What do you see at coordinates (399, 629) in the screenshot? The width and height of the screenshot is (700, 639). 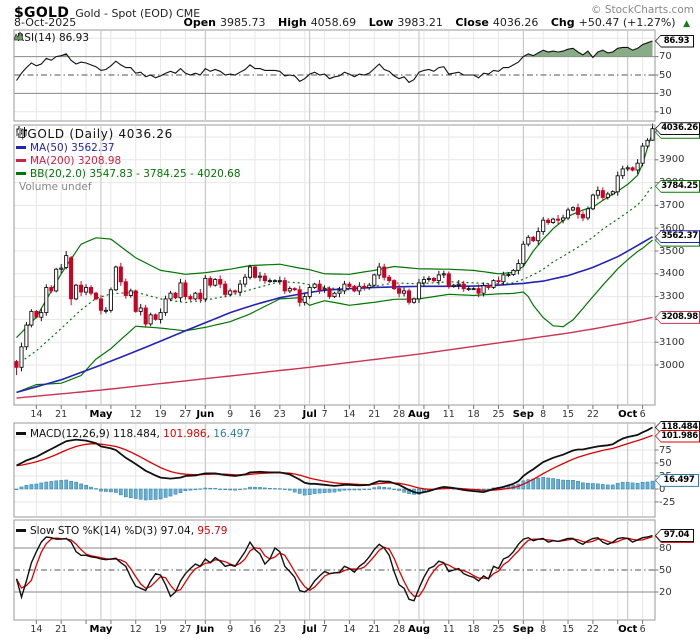 I see `x-axis-date-label: 28` at bounding box center [399, 629].